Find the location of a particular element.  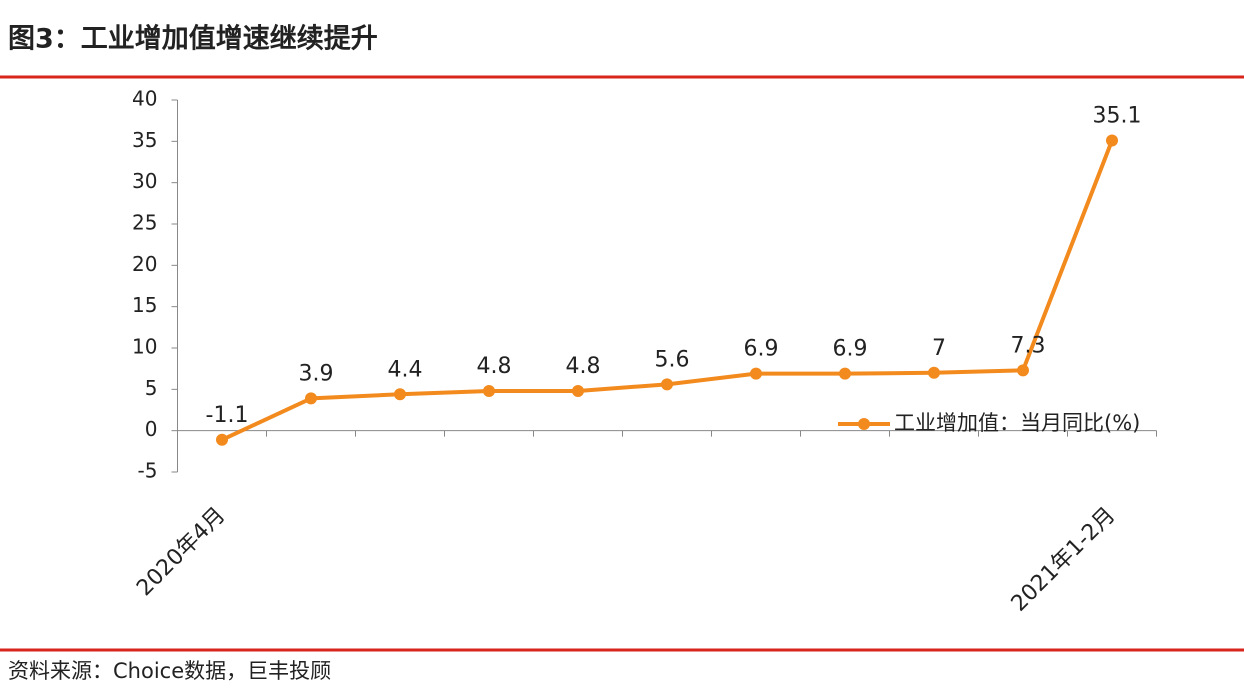

data-label: 7.3 is located at coordinates (1028, 345).